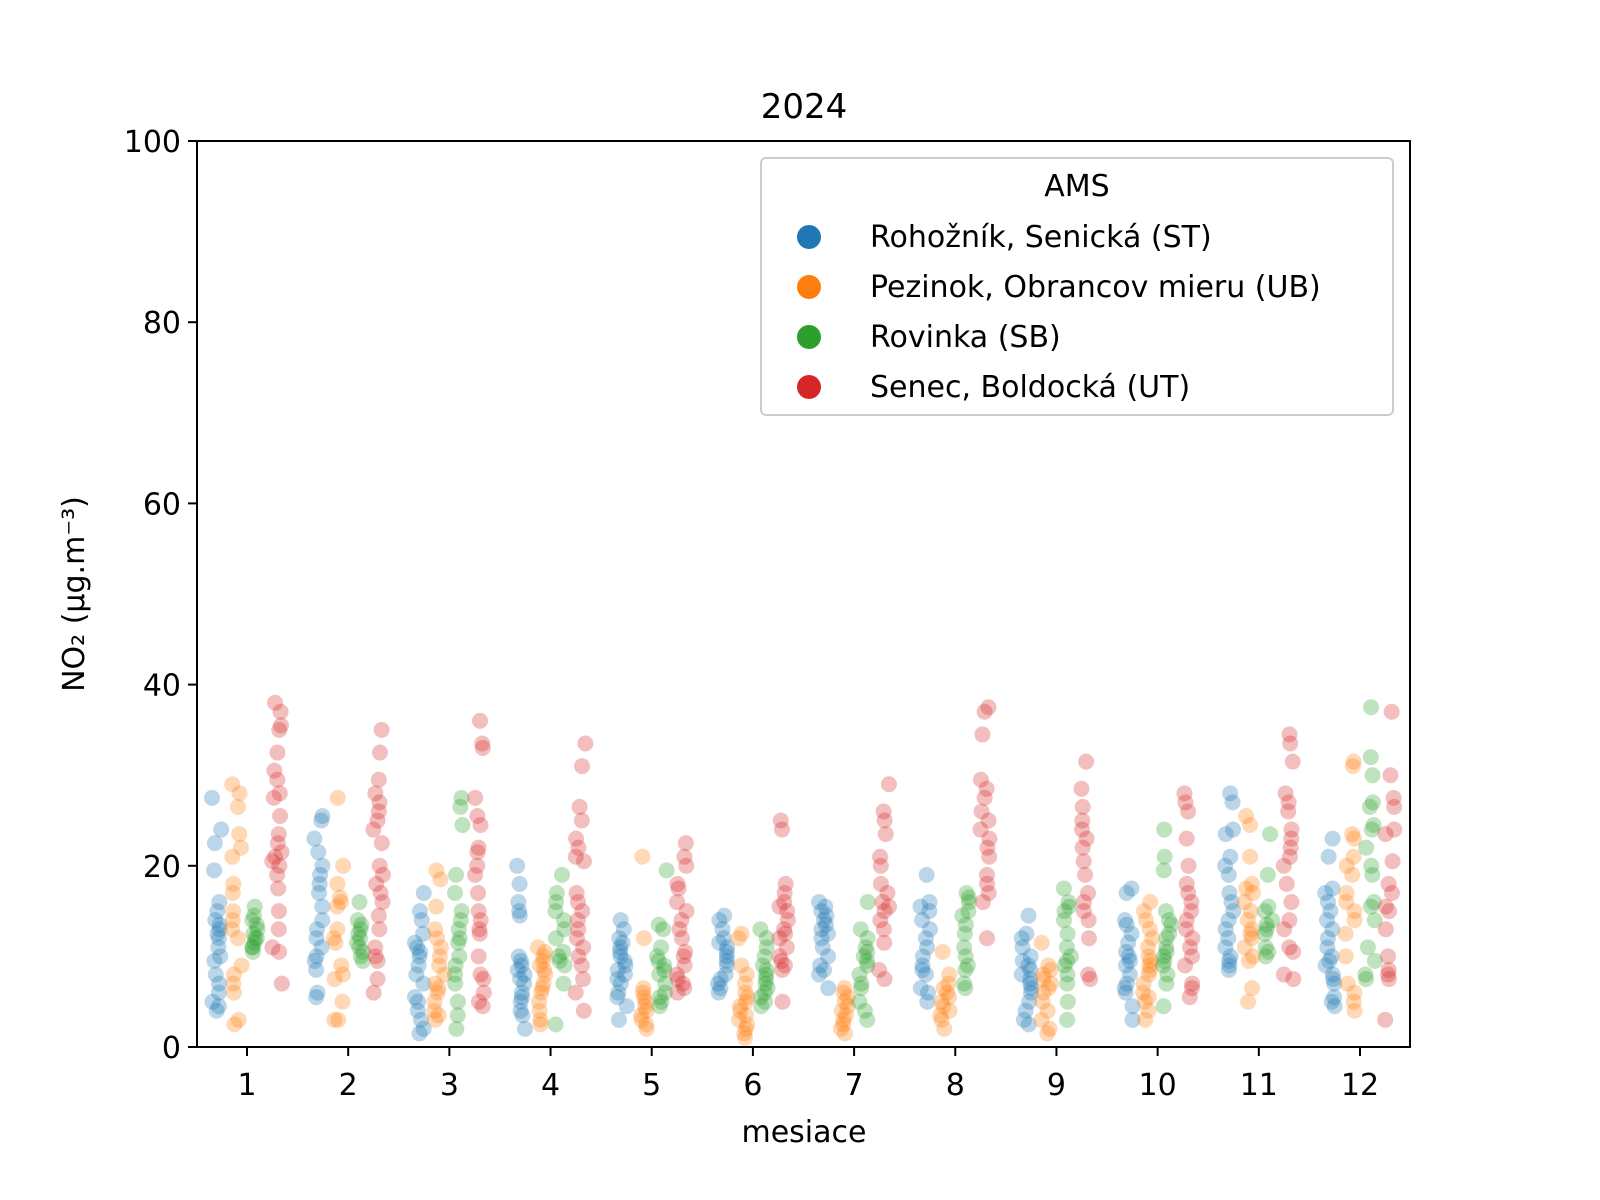  Describe the element at coordinates (809, 237) in the screenshot. I see `legend-marker` at that location.